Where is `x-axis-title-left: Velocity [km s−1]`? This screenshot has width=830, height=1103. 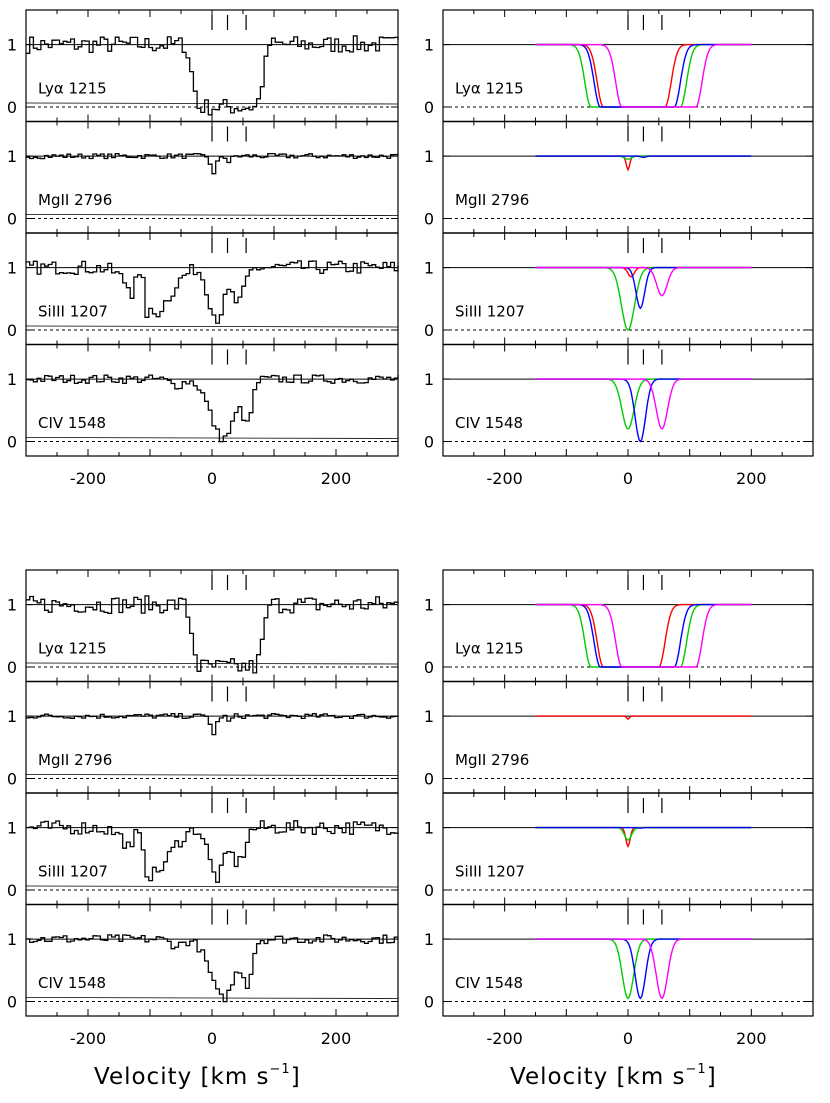
x-axis-title-left: Velocity [km s−1] is located at coordinates (197, 1076).